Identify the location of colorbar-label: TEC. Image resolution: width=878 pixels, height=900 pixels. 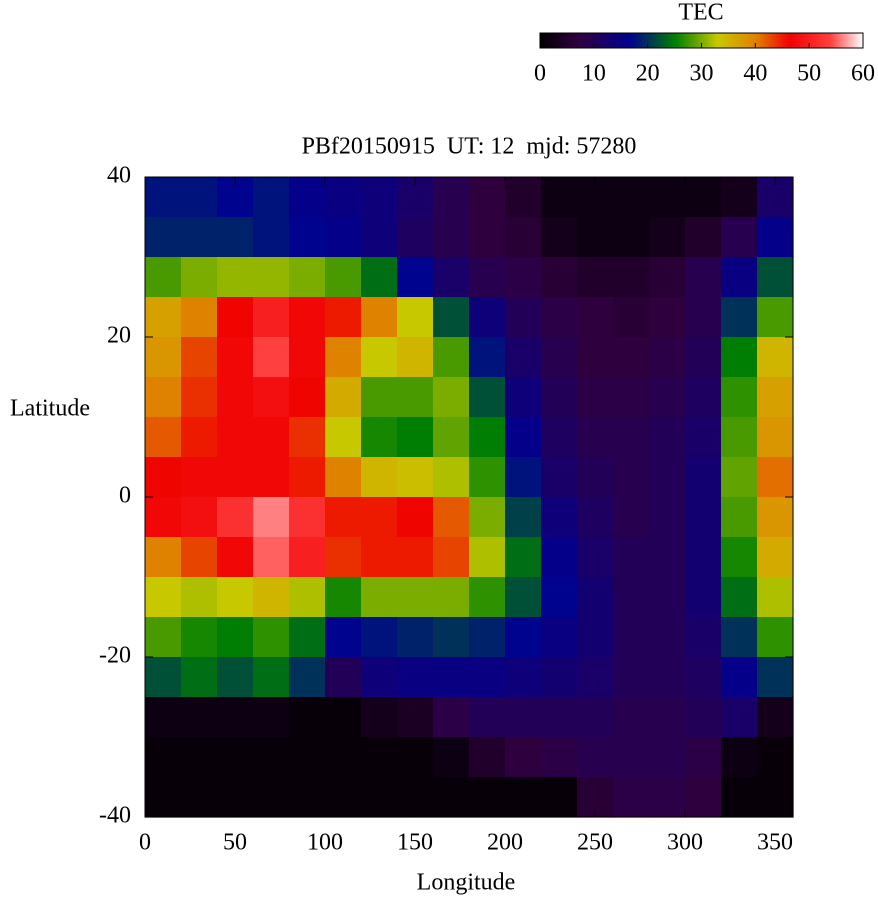
(700, 13).